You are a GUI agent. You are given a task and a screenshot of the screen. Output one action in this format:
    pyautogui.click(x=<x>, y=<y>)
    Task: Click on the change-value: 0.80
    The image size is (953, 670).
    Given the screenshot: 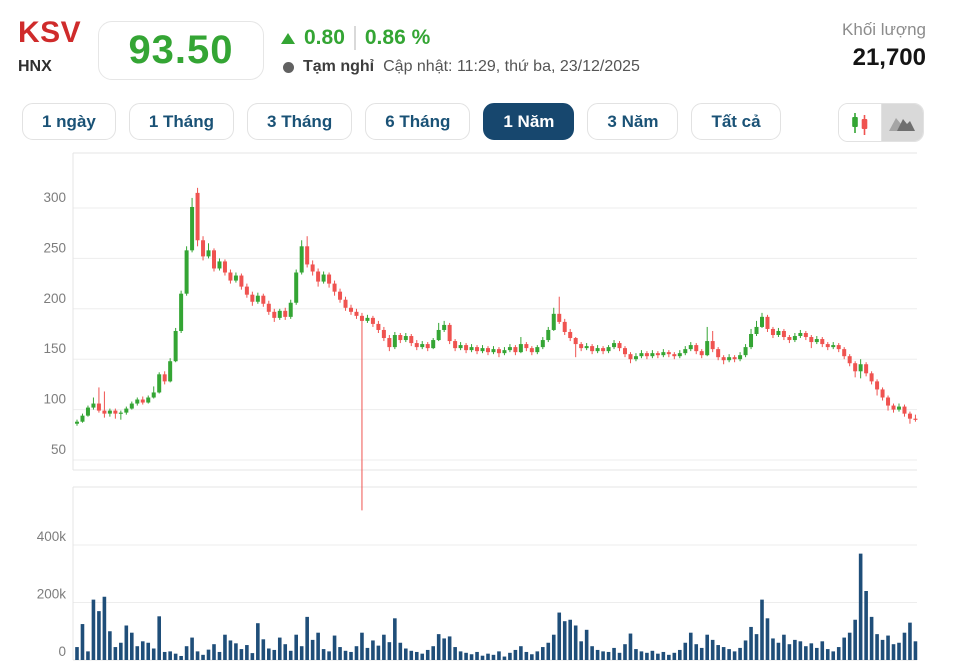 What is the action you would take?
    pyautogui.click(x=324, y=37)
    